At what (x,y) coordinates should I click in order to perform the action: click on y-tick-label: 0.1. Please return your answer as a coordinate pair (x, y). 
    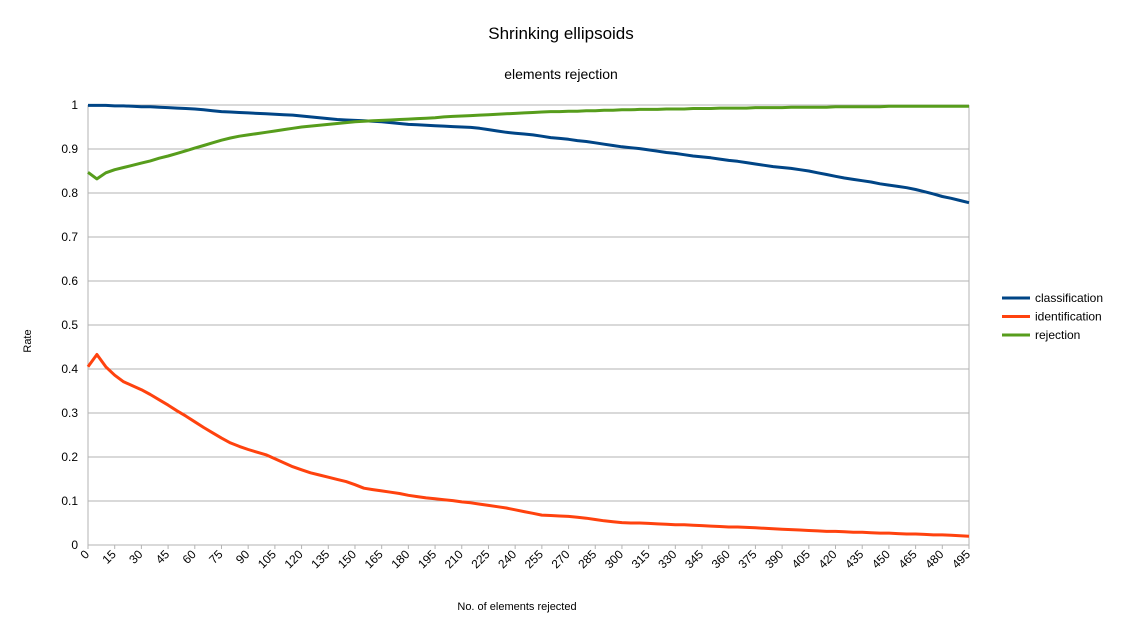
    Looking at the image, I should click on (69, 501).